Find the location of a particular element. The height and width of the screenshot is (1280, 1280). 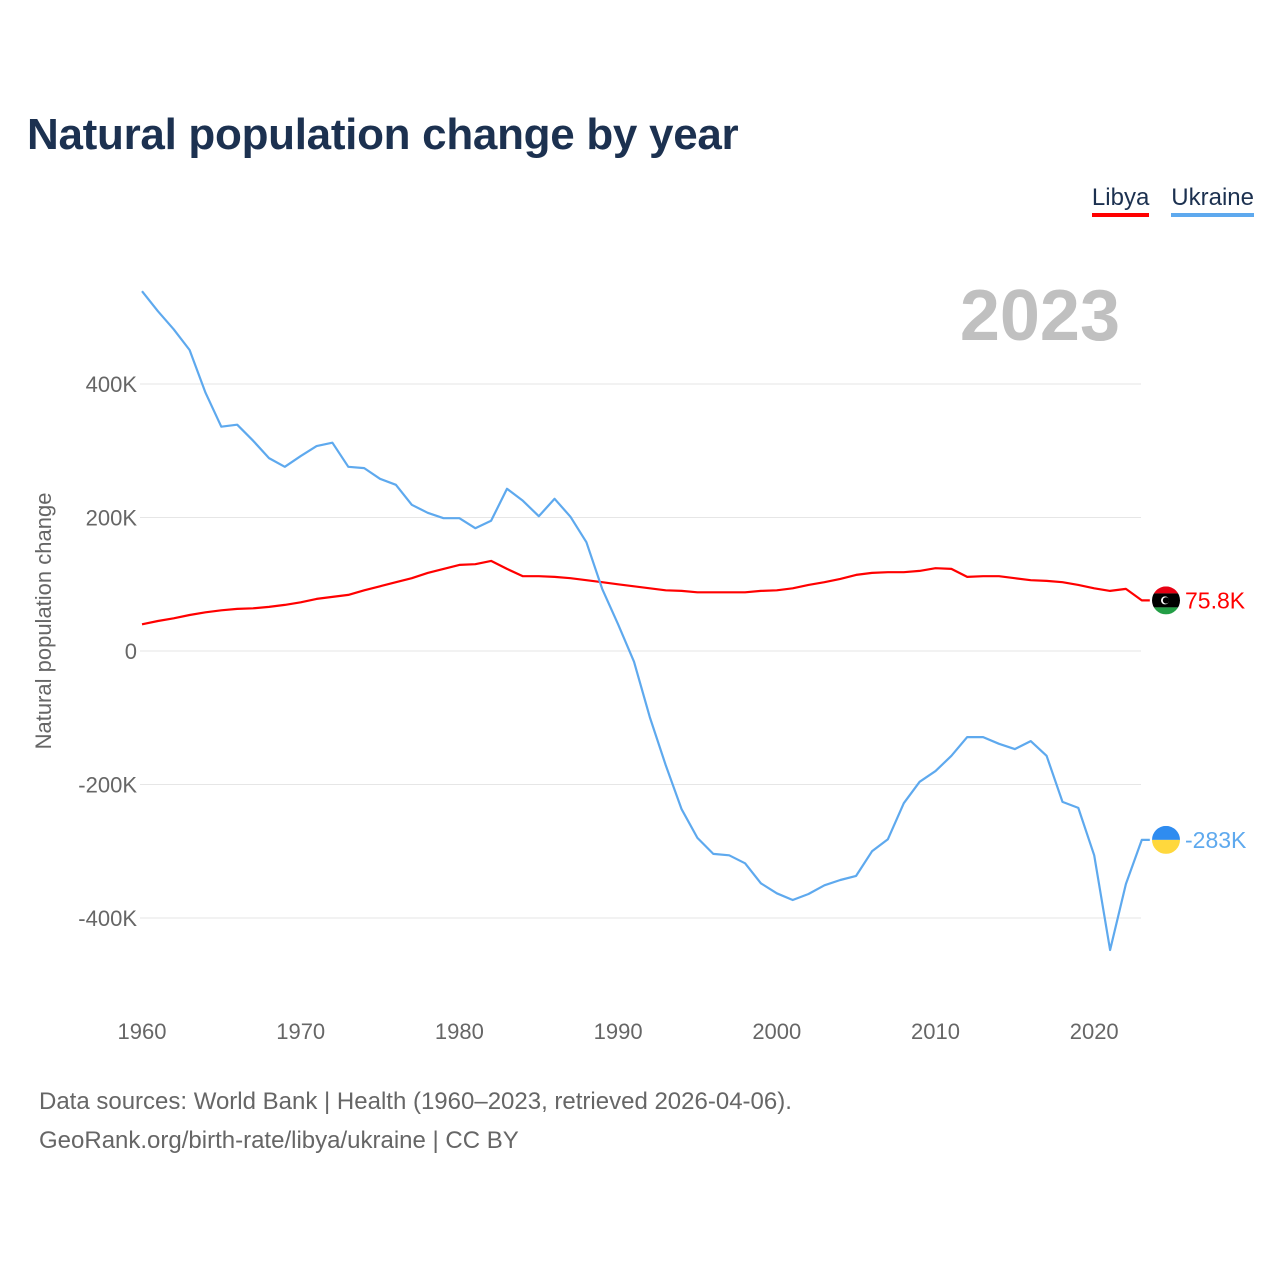

flag-icon-libya is located at coordinates (1166, 600).